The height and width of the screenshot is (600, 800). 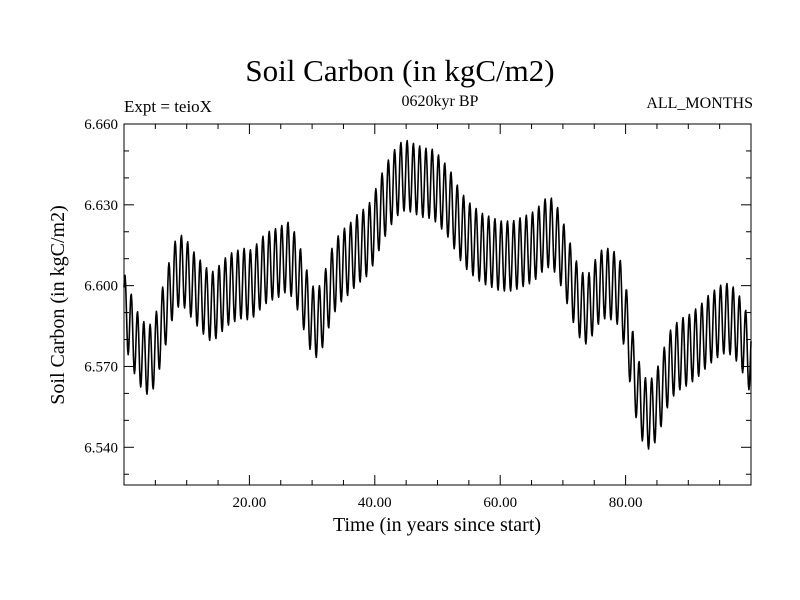 What do you see at coordinates (437, 525) in the screenshot?
I see `x-axis-label: Time (in years since start)` at bounding box center [437, 525].